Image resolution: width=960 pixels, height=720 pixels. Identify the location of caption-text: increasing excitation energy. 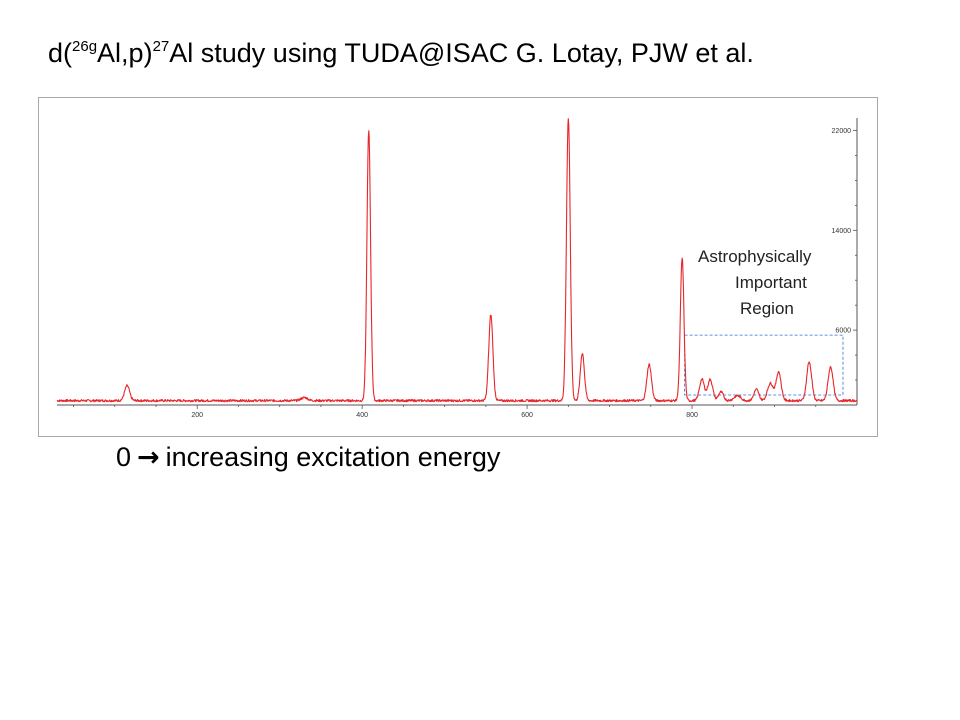
(333, 457).